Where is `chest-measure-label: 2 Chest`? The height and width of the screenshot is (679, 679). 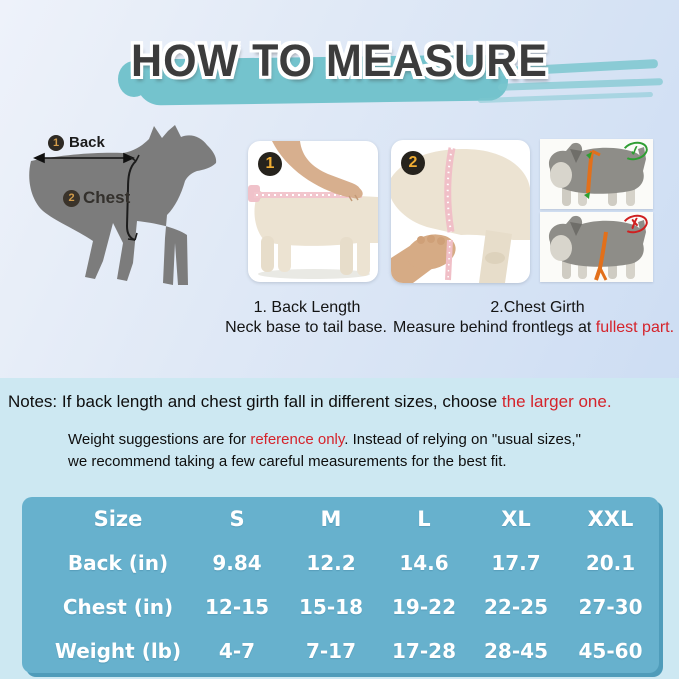 chest-measure-label: 2 Chest is located at coordinates (96, 198).